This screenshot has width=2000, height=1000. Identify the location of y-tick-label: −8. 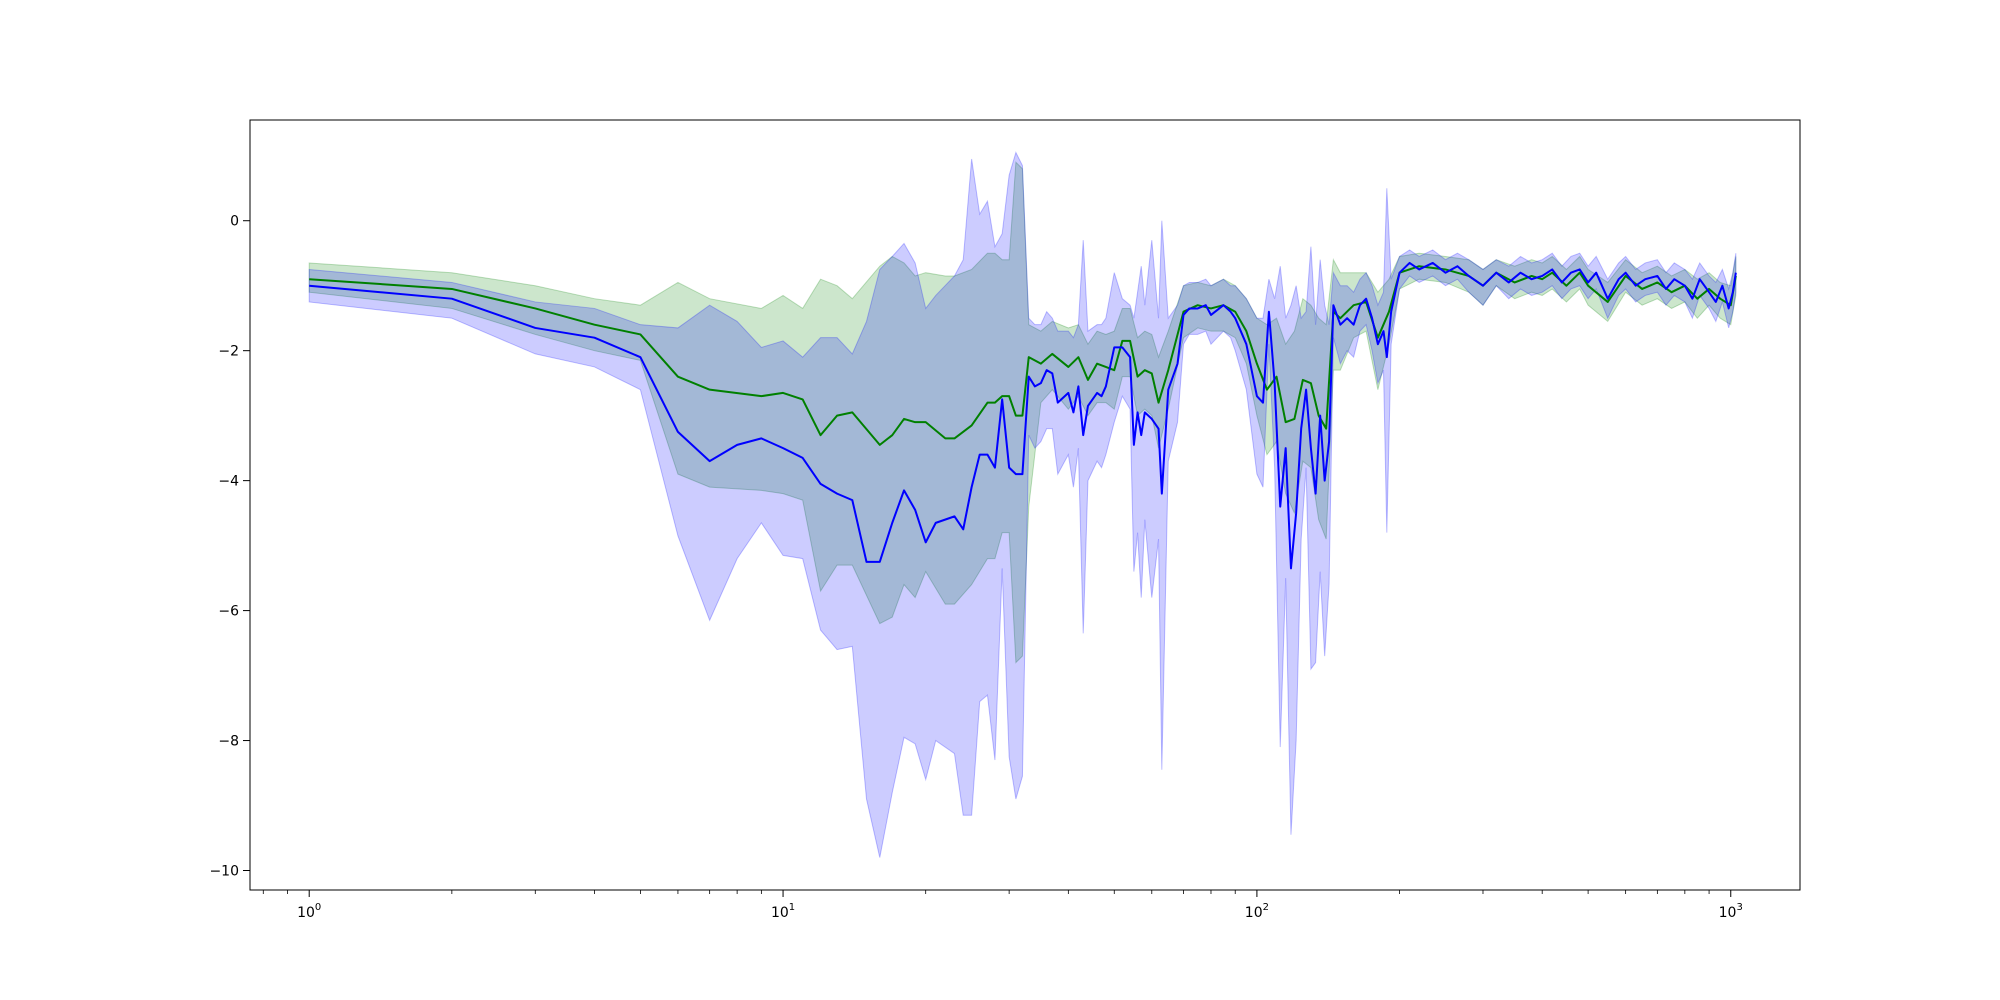
(228, 742).